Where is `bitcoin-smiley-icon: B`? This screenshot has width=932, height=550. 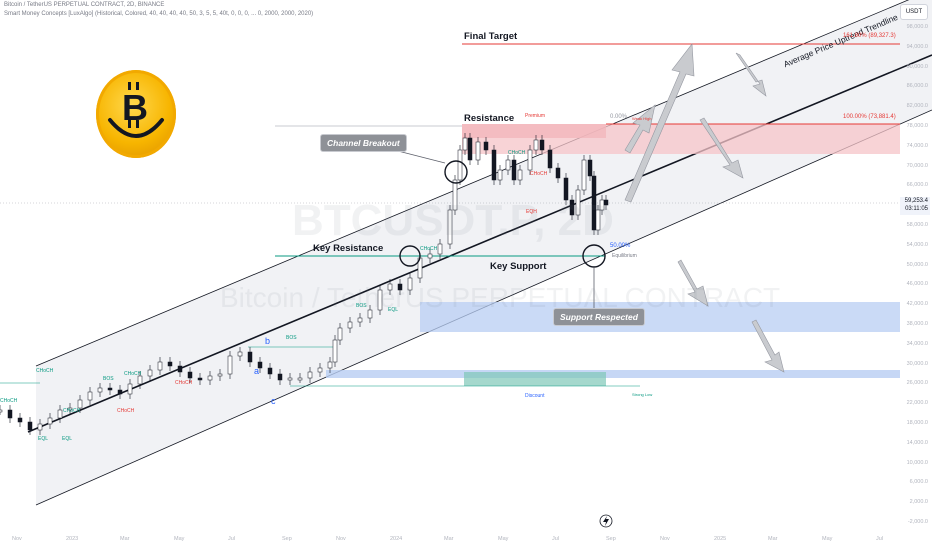
bitcoin-smiley-icon: B is located at coordinates (136, 114).